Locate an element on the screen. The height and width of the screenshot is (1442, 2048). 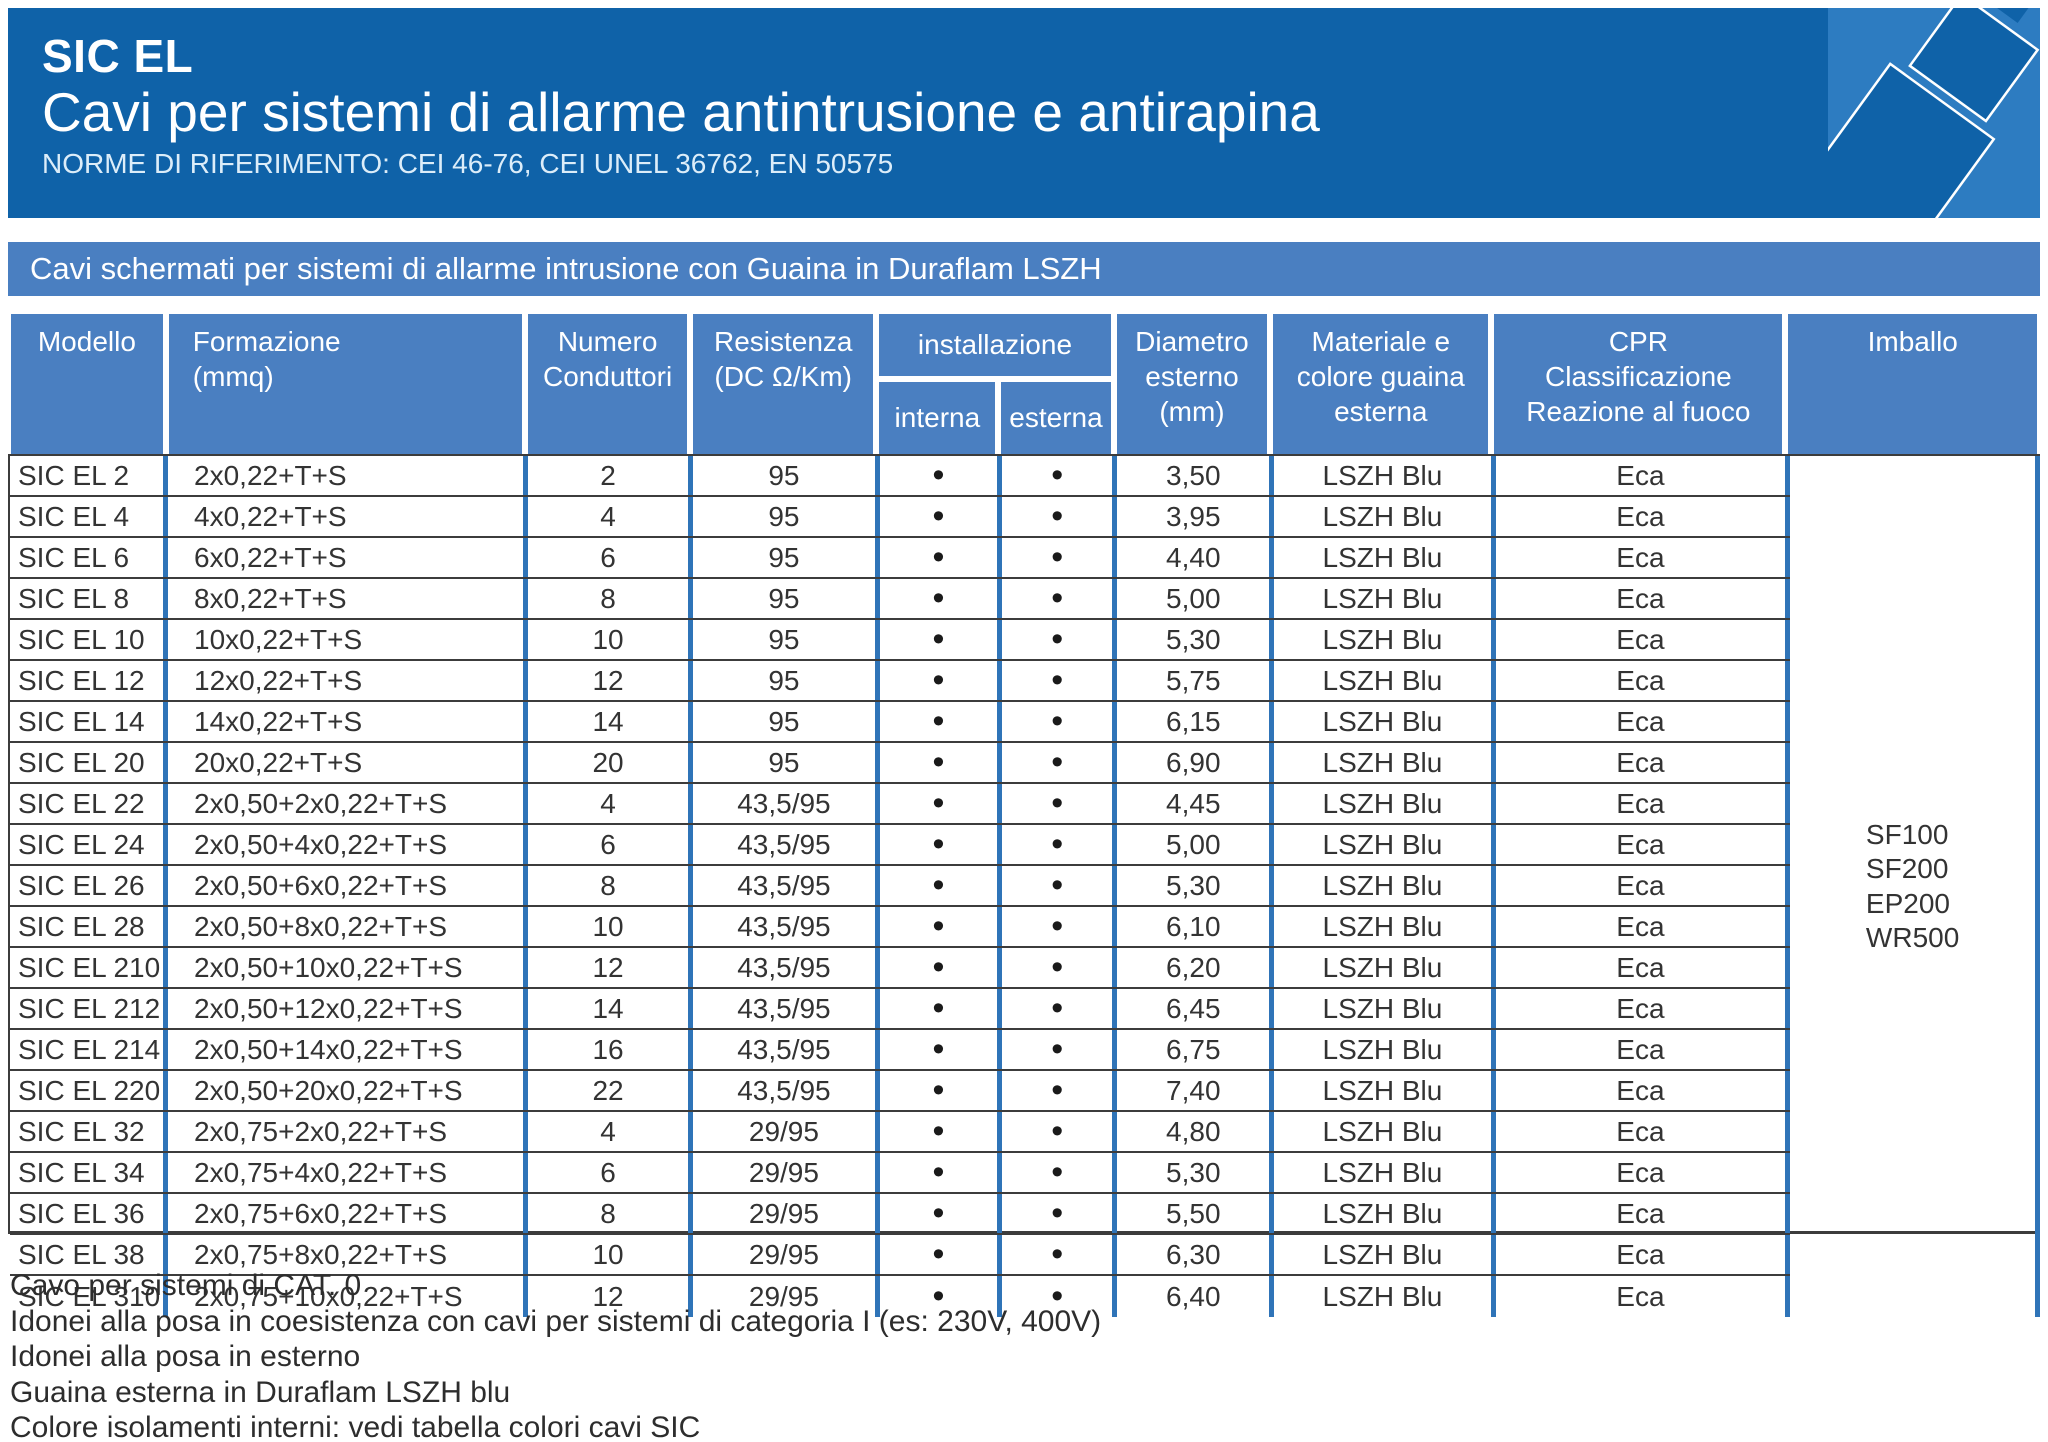
cell-modello: SIC EL 14 is located at coordinates (89, 721).